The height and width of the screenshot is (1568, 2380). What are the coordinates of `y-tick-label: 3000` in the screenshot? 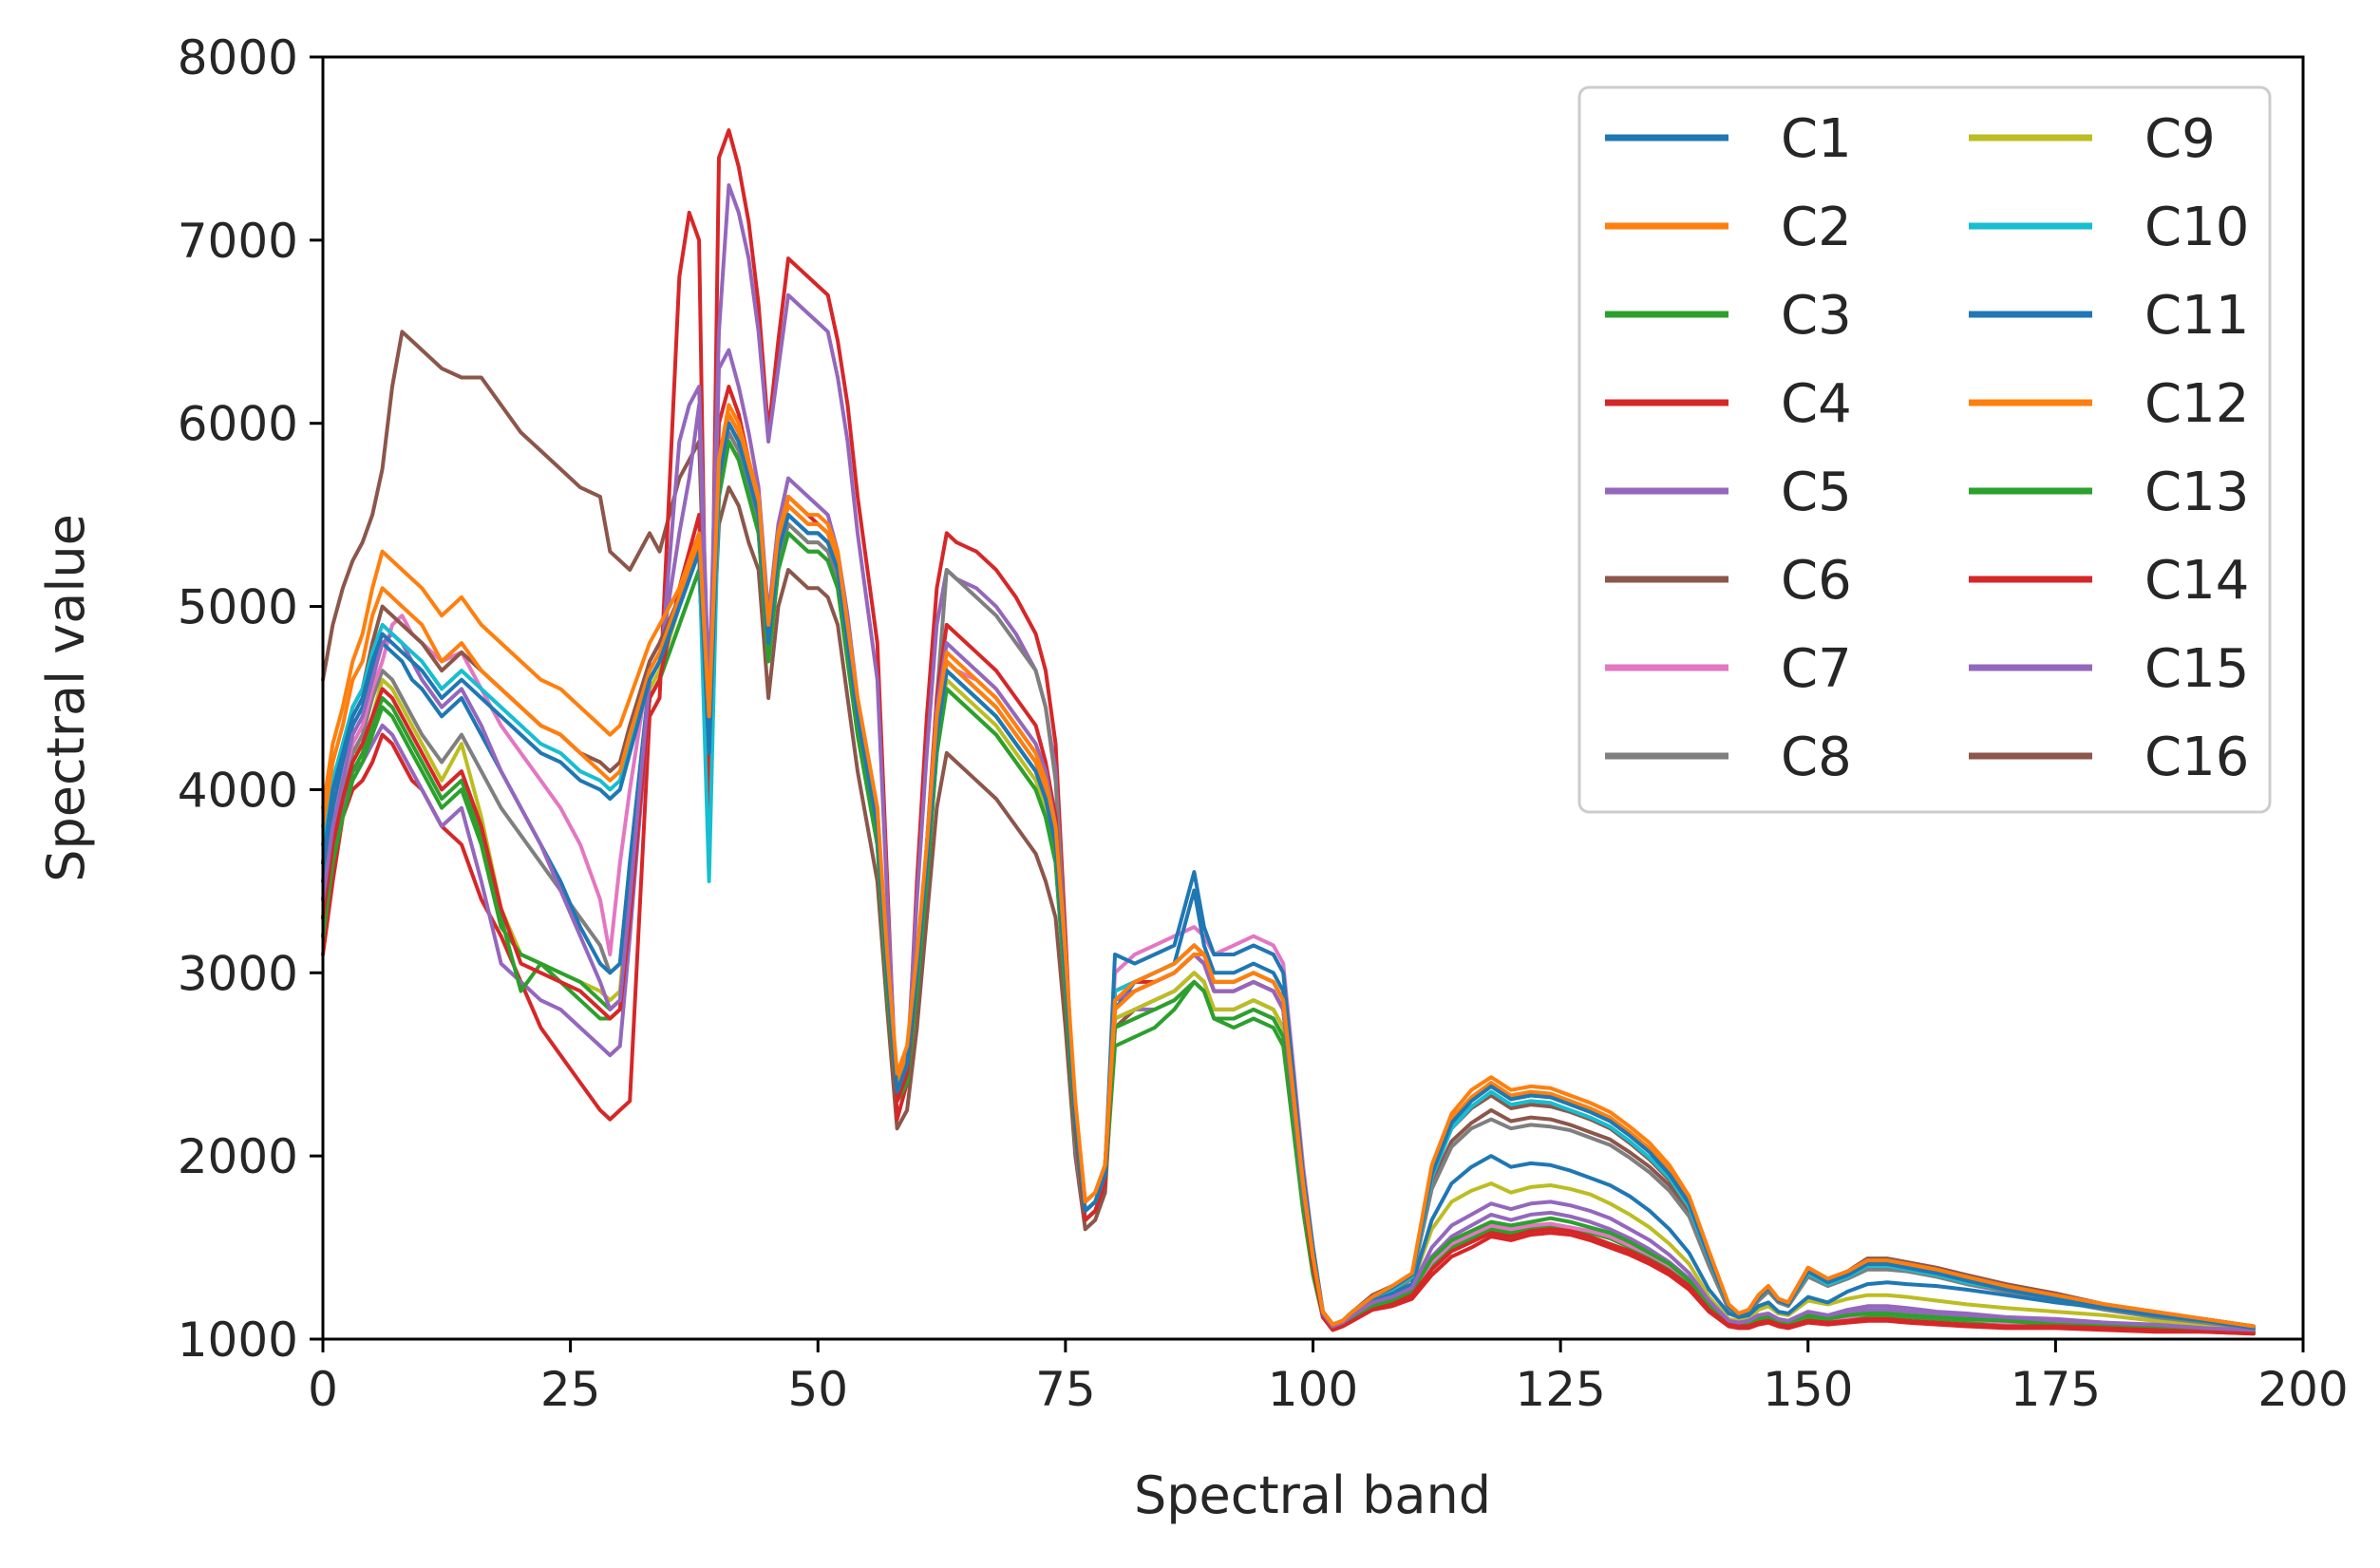 It's located at (238, 973).